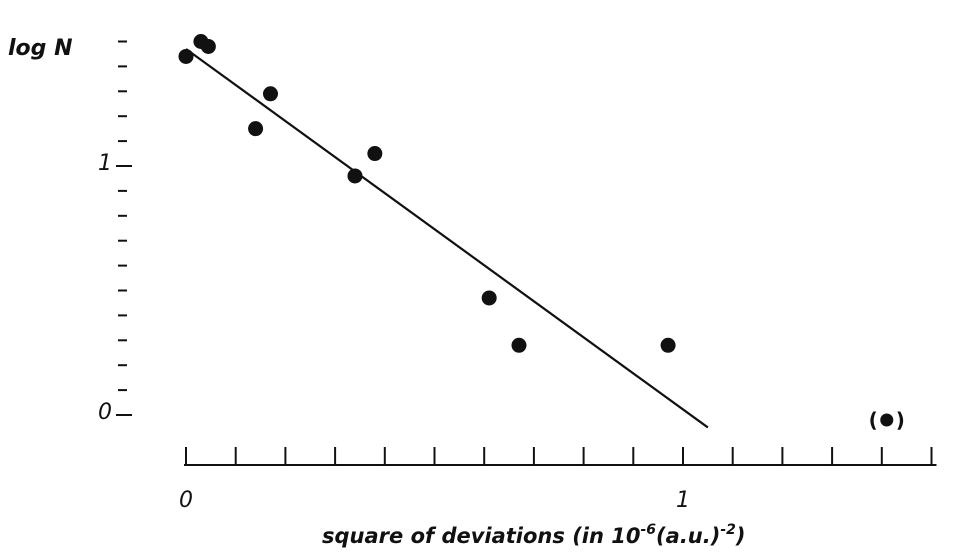 This screenshot has height=552, width=955. What do you see at coordinates (683, 500) in the screenshot?
I see `x-tick-label: 1` at bounding box center [683, 500].